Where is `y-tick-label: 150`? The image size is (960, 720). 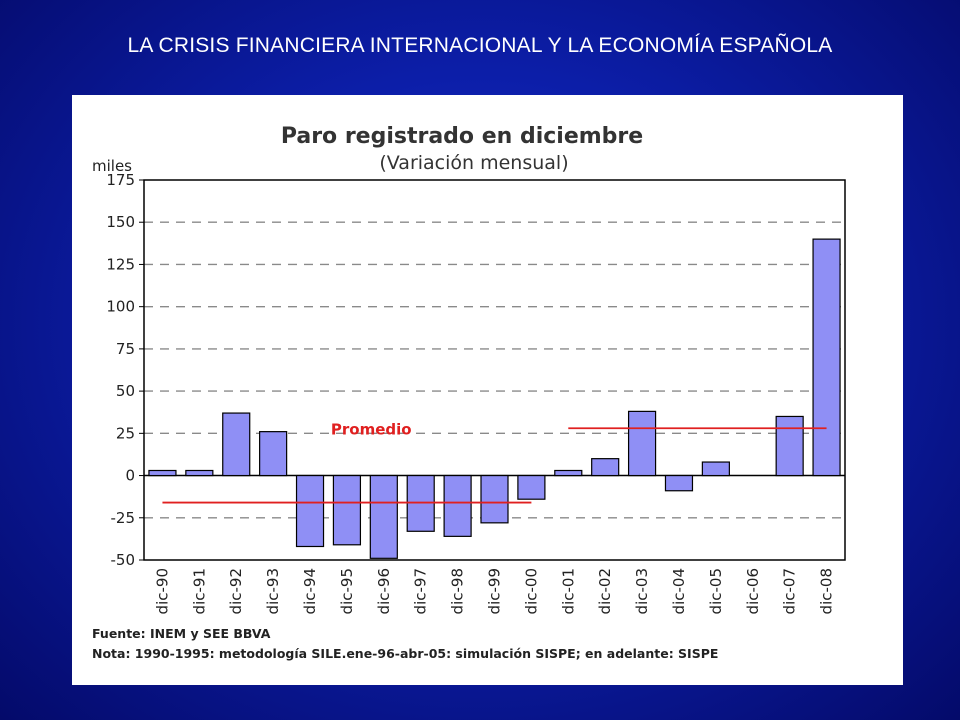 y-tick-label: 150 is located at coordinates (120, 222).